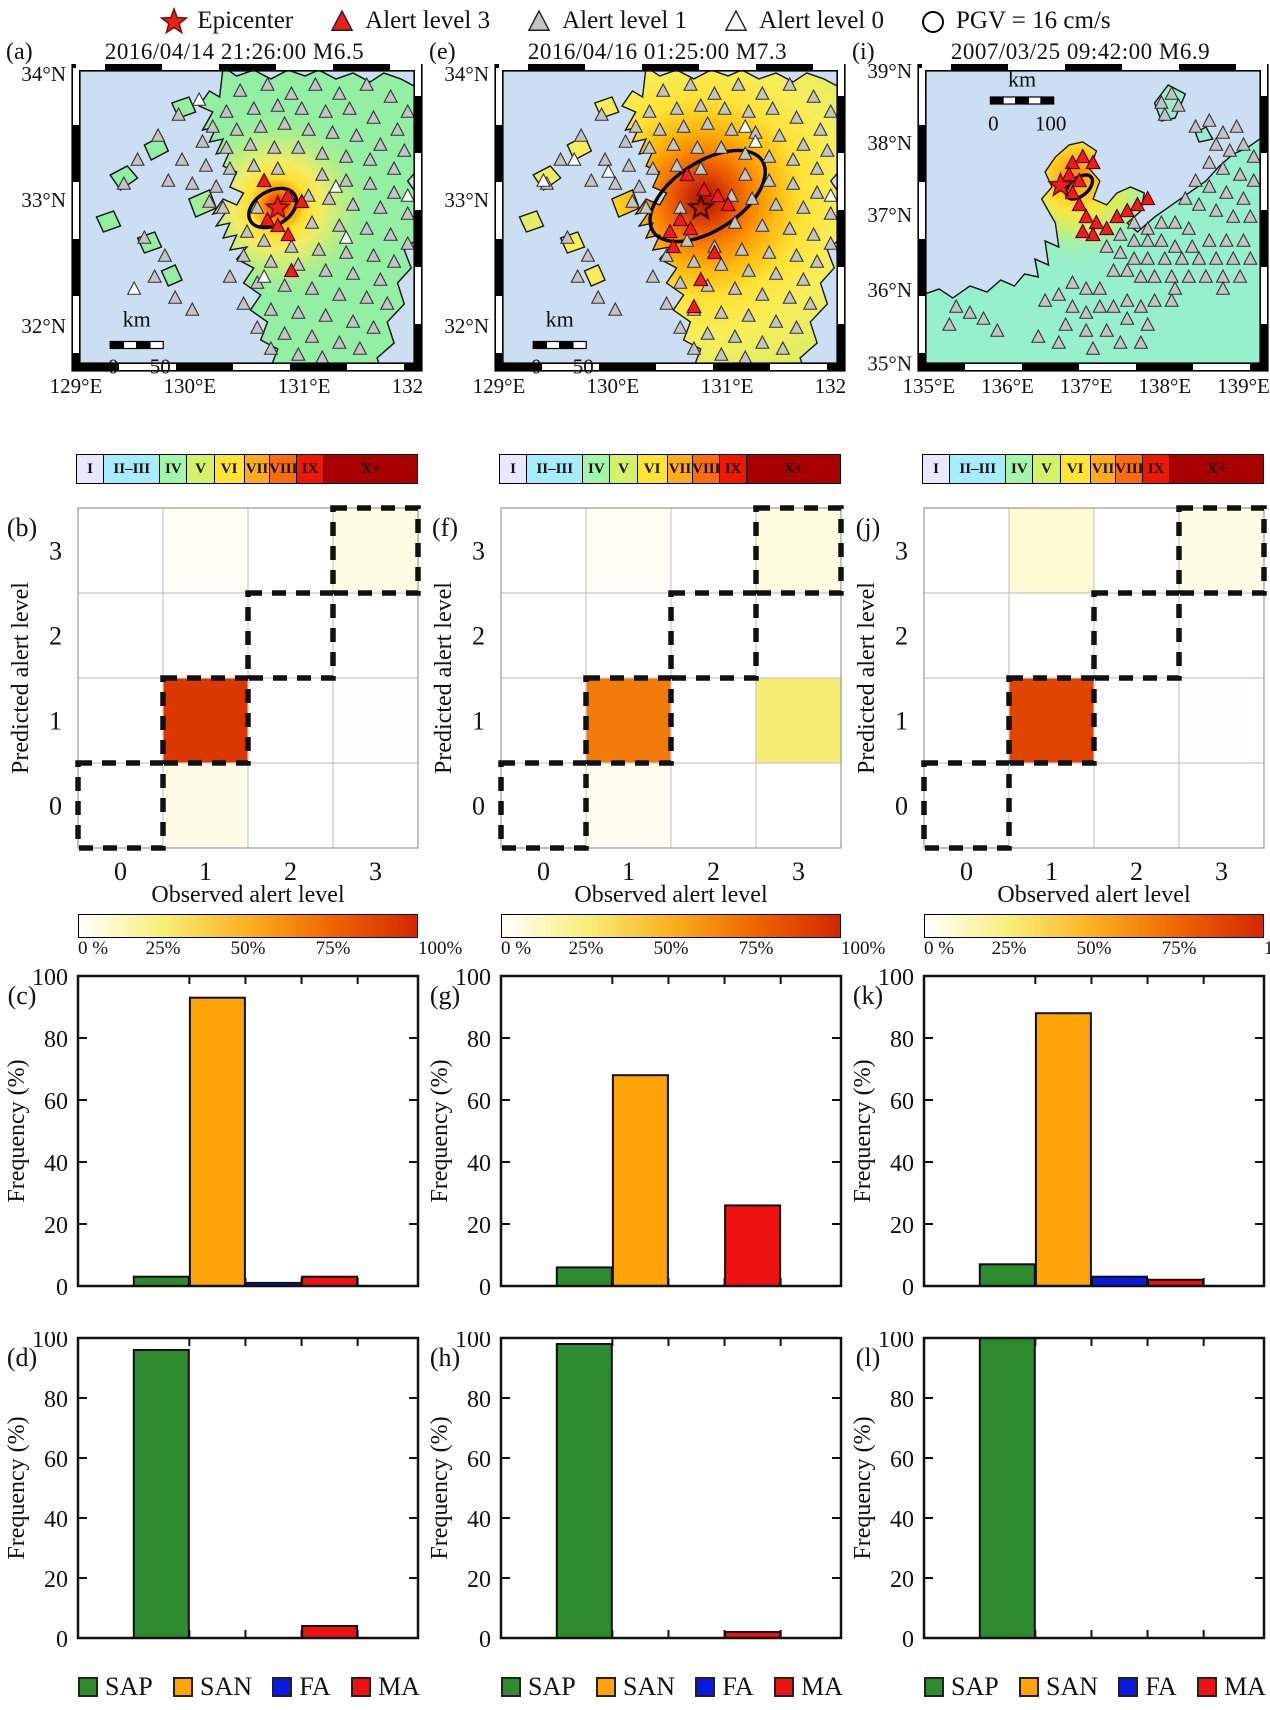 The width and height of the screenshot is (1270, 1710). Describe the element at coordinates (226, 21) in the screenshot. I see `legend-item: Epicenter` at that location.